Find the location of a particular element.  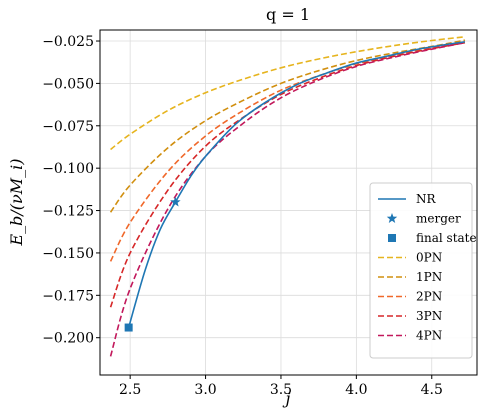

y-tick-label: −0.050 is located at coordinates (68, 84).